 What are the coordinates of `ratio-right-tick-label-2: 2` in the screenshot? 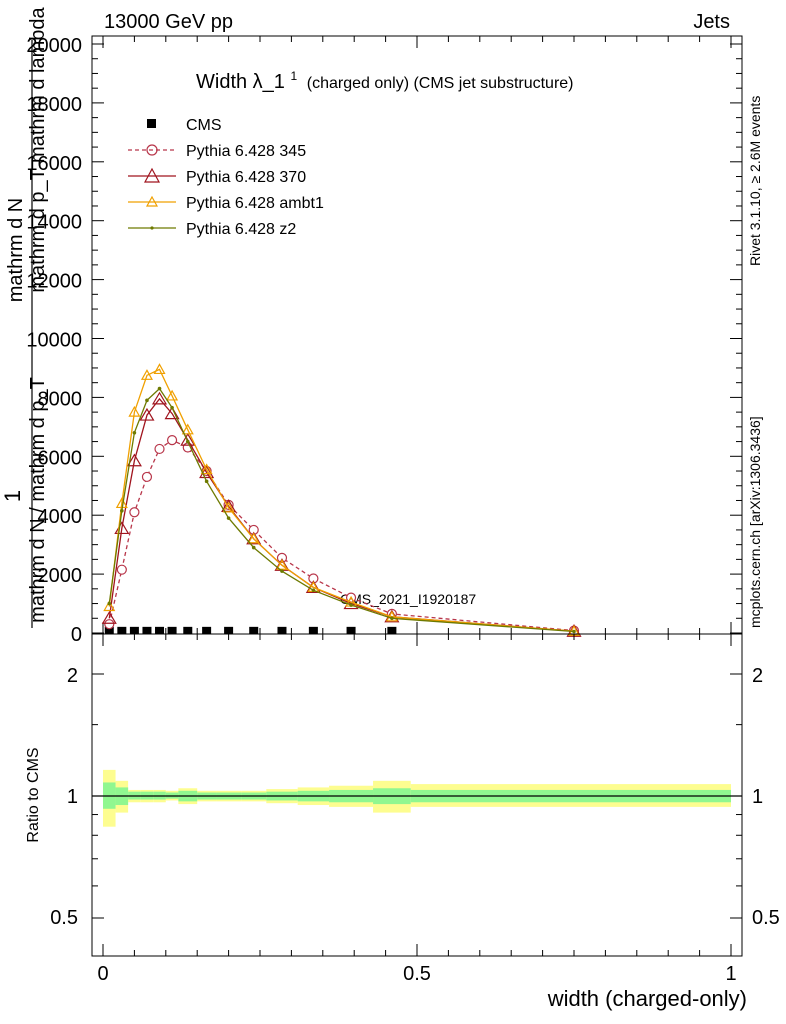 It's located at (757, 676).